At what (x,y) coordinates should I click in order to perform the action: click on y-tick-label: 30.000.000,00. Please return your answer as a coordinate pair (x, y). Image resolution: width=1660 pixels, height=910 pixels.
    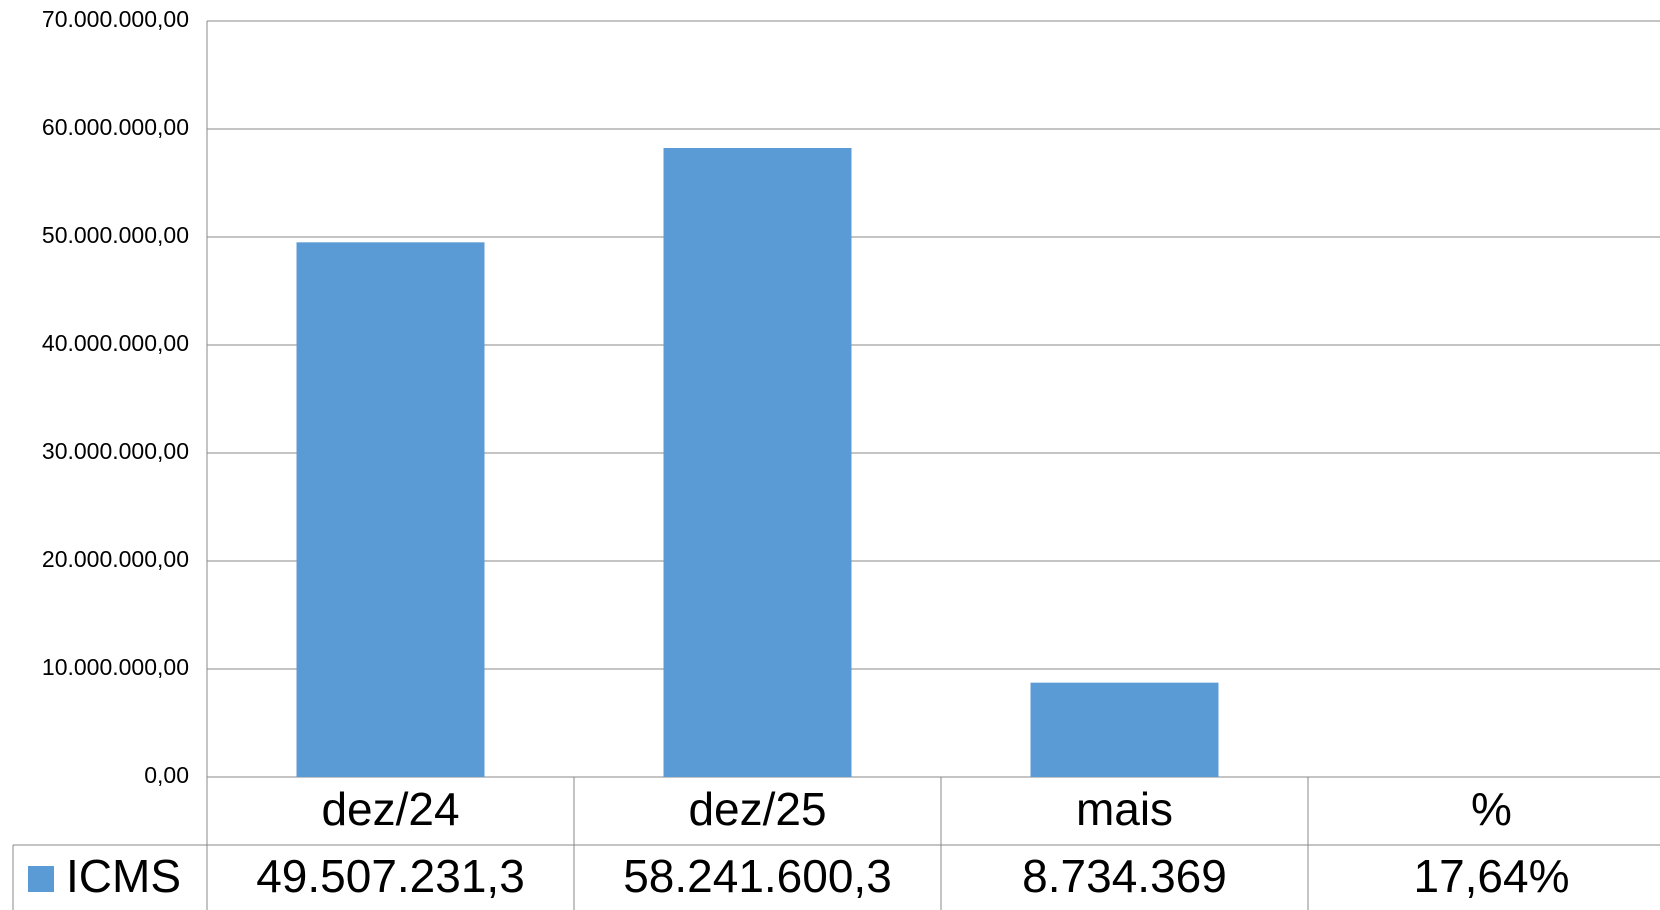
    Looking at the image, I should click on (115, 451).